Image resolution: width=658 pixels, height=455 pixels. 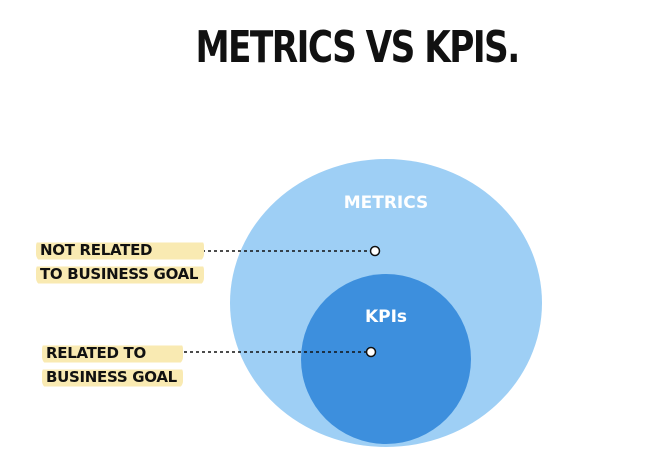 What do you see at coordinates (120, 250) in the screenshot?
I see `callout-not-related-line1: NOT RELATED` at bounding box center [120, 250].